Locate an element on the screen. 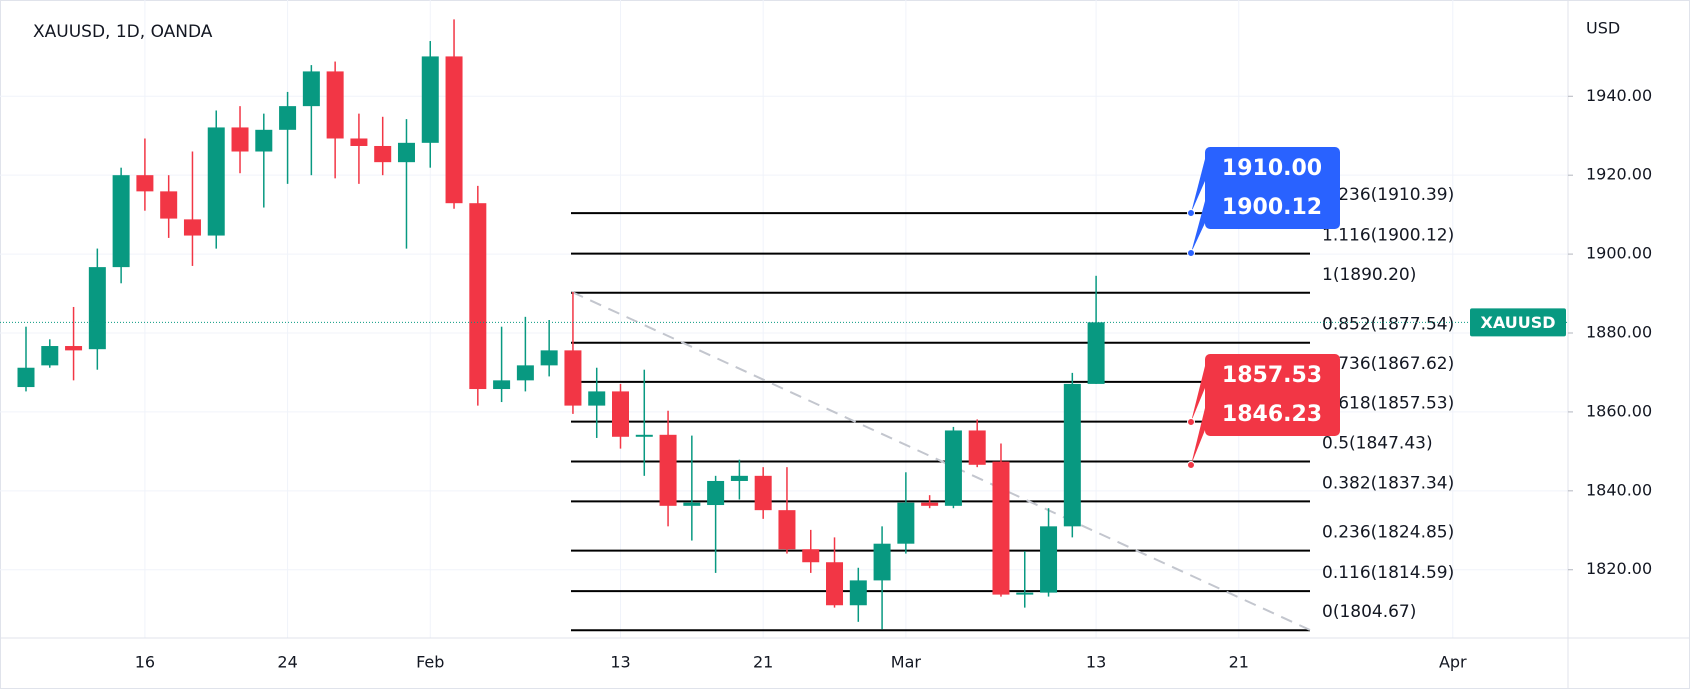  y-tick-label: 1880.00 is located at coordinates (1619, 332).